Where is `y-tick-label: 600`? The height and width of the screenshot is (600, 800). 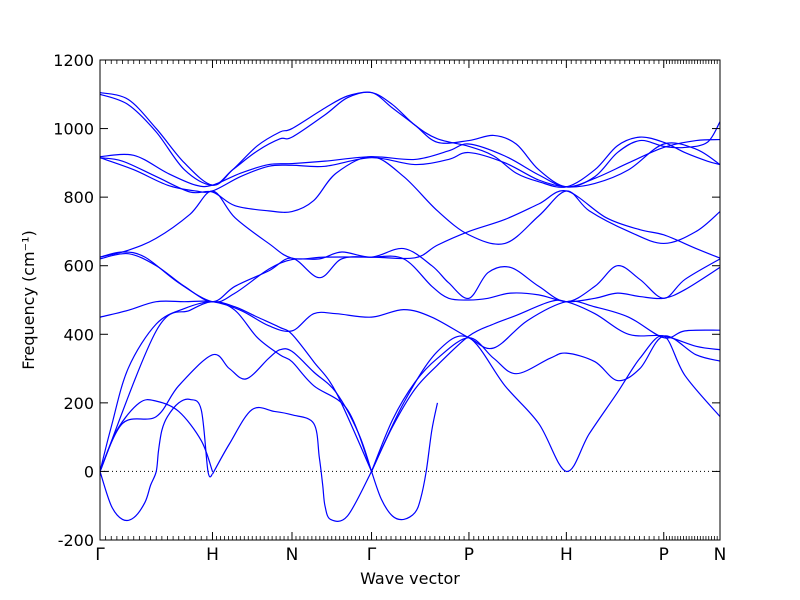
y-tick-label: 600 is located at coordinates (78, 266).